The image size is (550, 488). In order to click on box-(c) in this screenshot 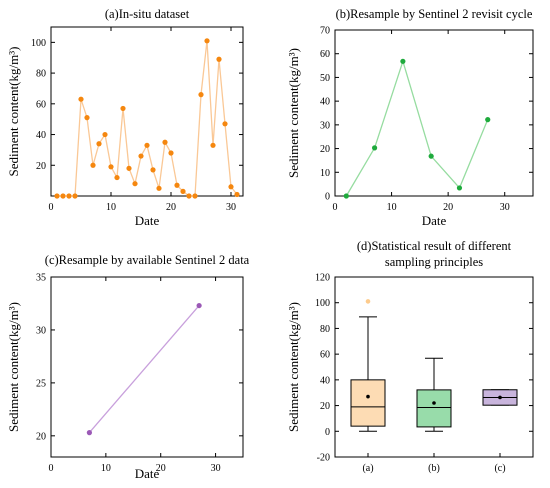, I will do `click(500, 397)`.